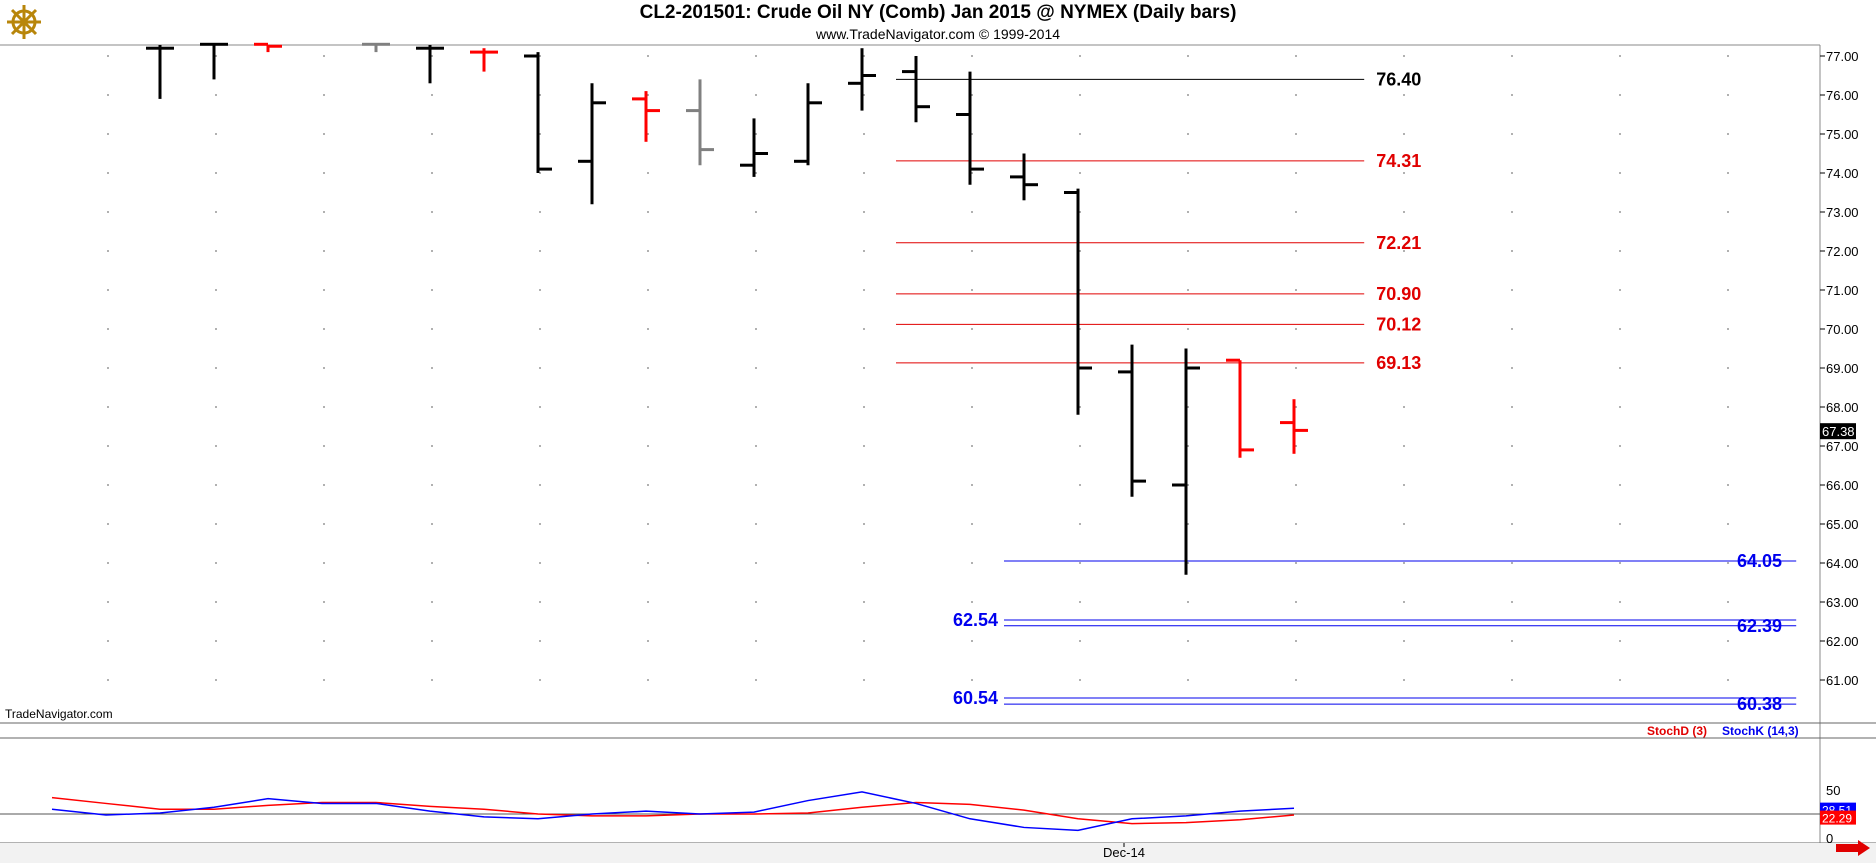 This screenshot has height=863, width=1876. What do you see at coordinates (1842, 290) in the screenshot?
I see `y-tick-label: 71.00` at bounding box center [1842, 290].